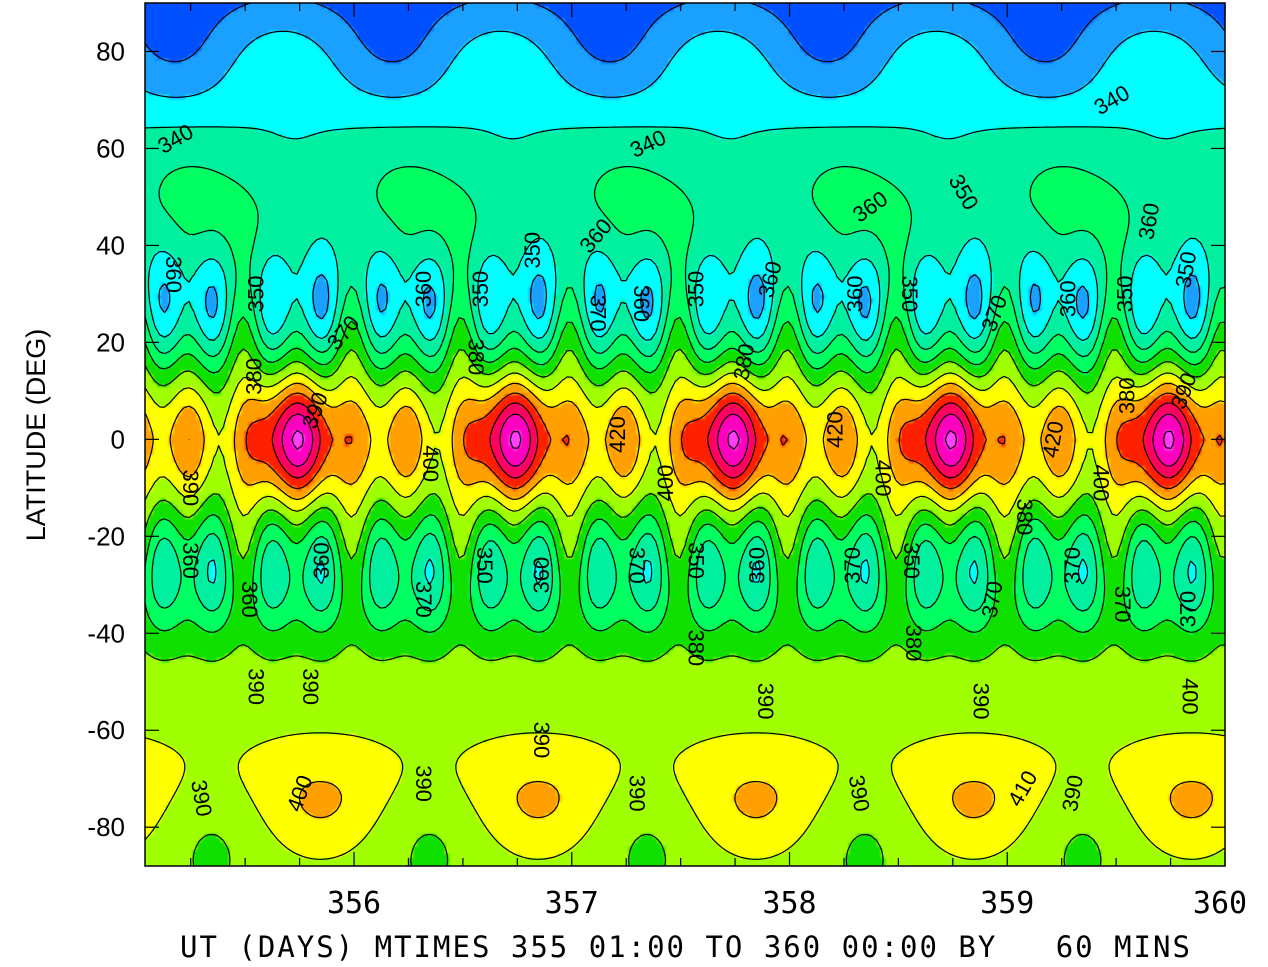 This screenshot has height=967, width=1268. I want to click on y-tick-label: -20, so click(106, 536).